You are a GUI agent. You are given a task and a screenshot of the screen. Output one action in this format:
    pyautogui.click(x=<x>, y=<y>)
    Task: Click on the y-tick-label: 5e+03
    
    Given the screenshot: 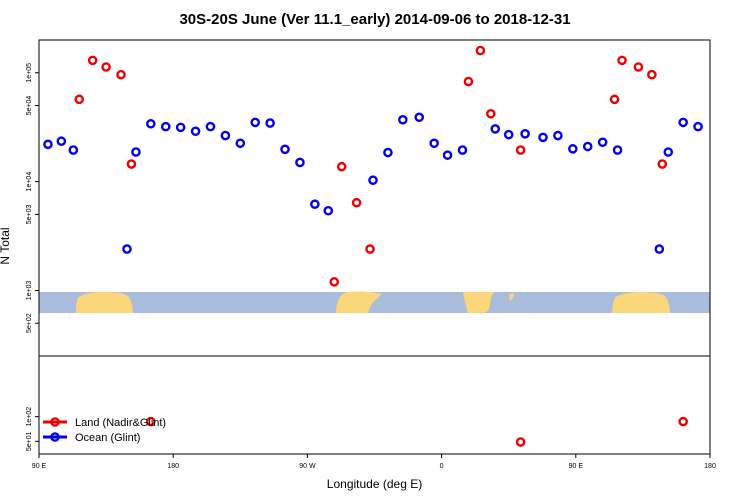 What is the action you would take?
    pyautogui.click(x=29, y=214)
    